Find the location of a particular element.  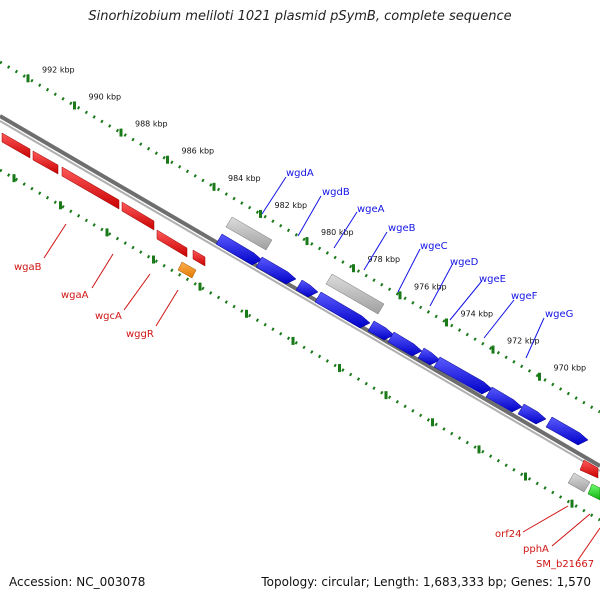

label-pphA: pphA is located at coordinates (536, 549).